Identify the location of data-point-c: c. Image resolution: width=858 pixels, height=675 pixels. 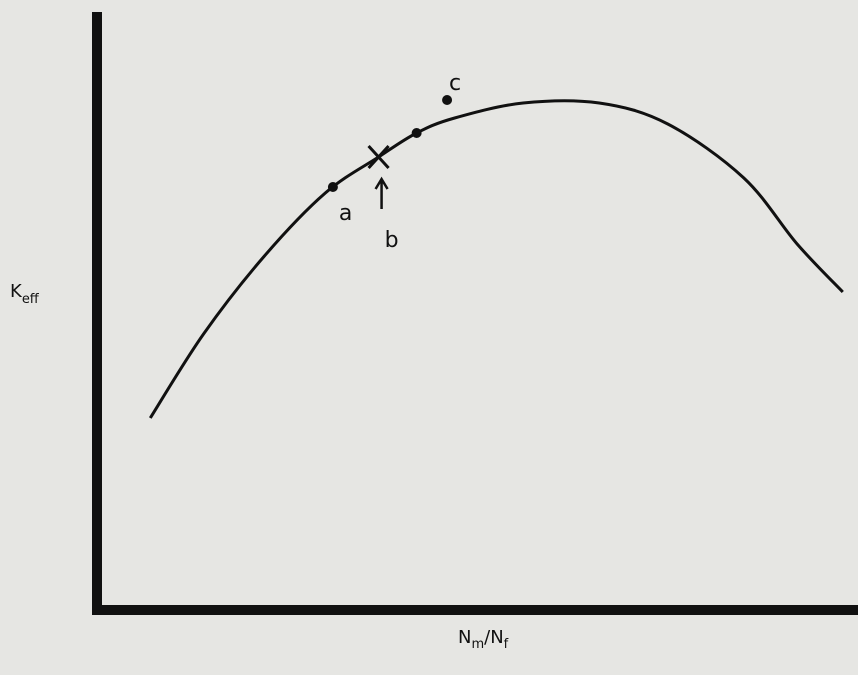
(451, 88).